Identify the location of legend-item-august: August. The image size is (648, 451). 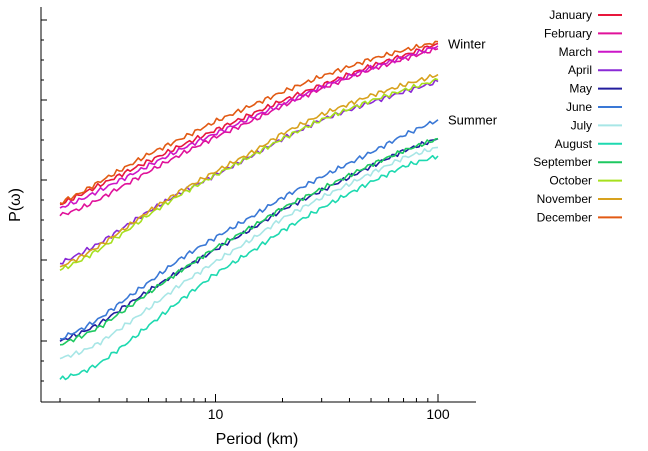
(588, 144).